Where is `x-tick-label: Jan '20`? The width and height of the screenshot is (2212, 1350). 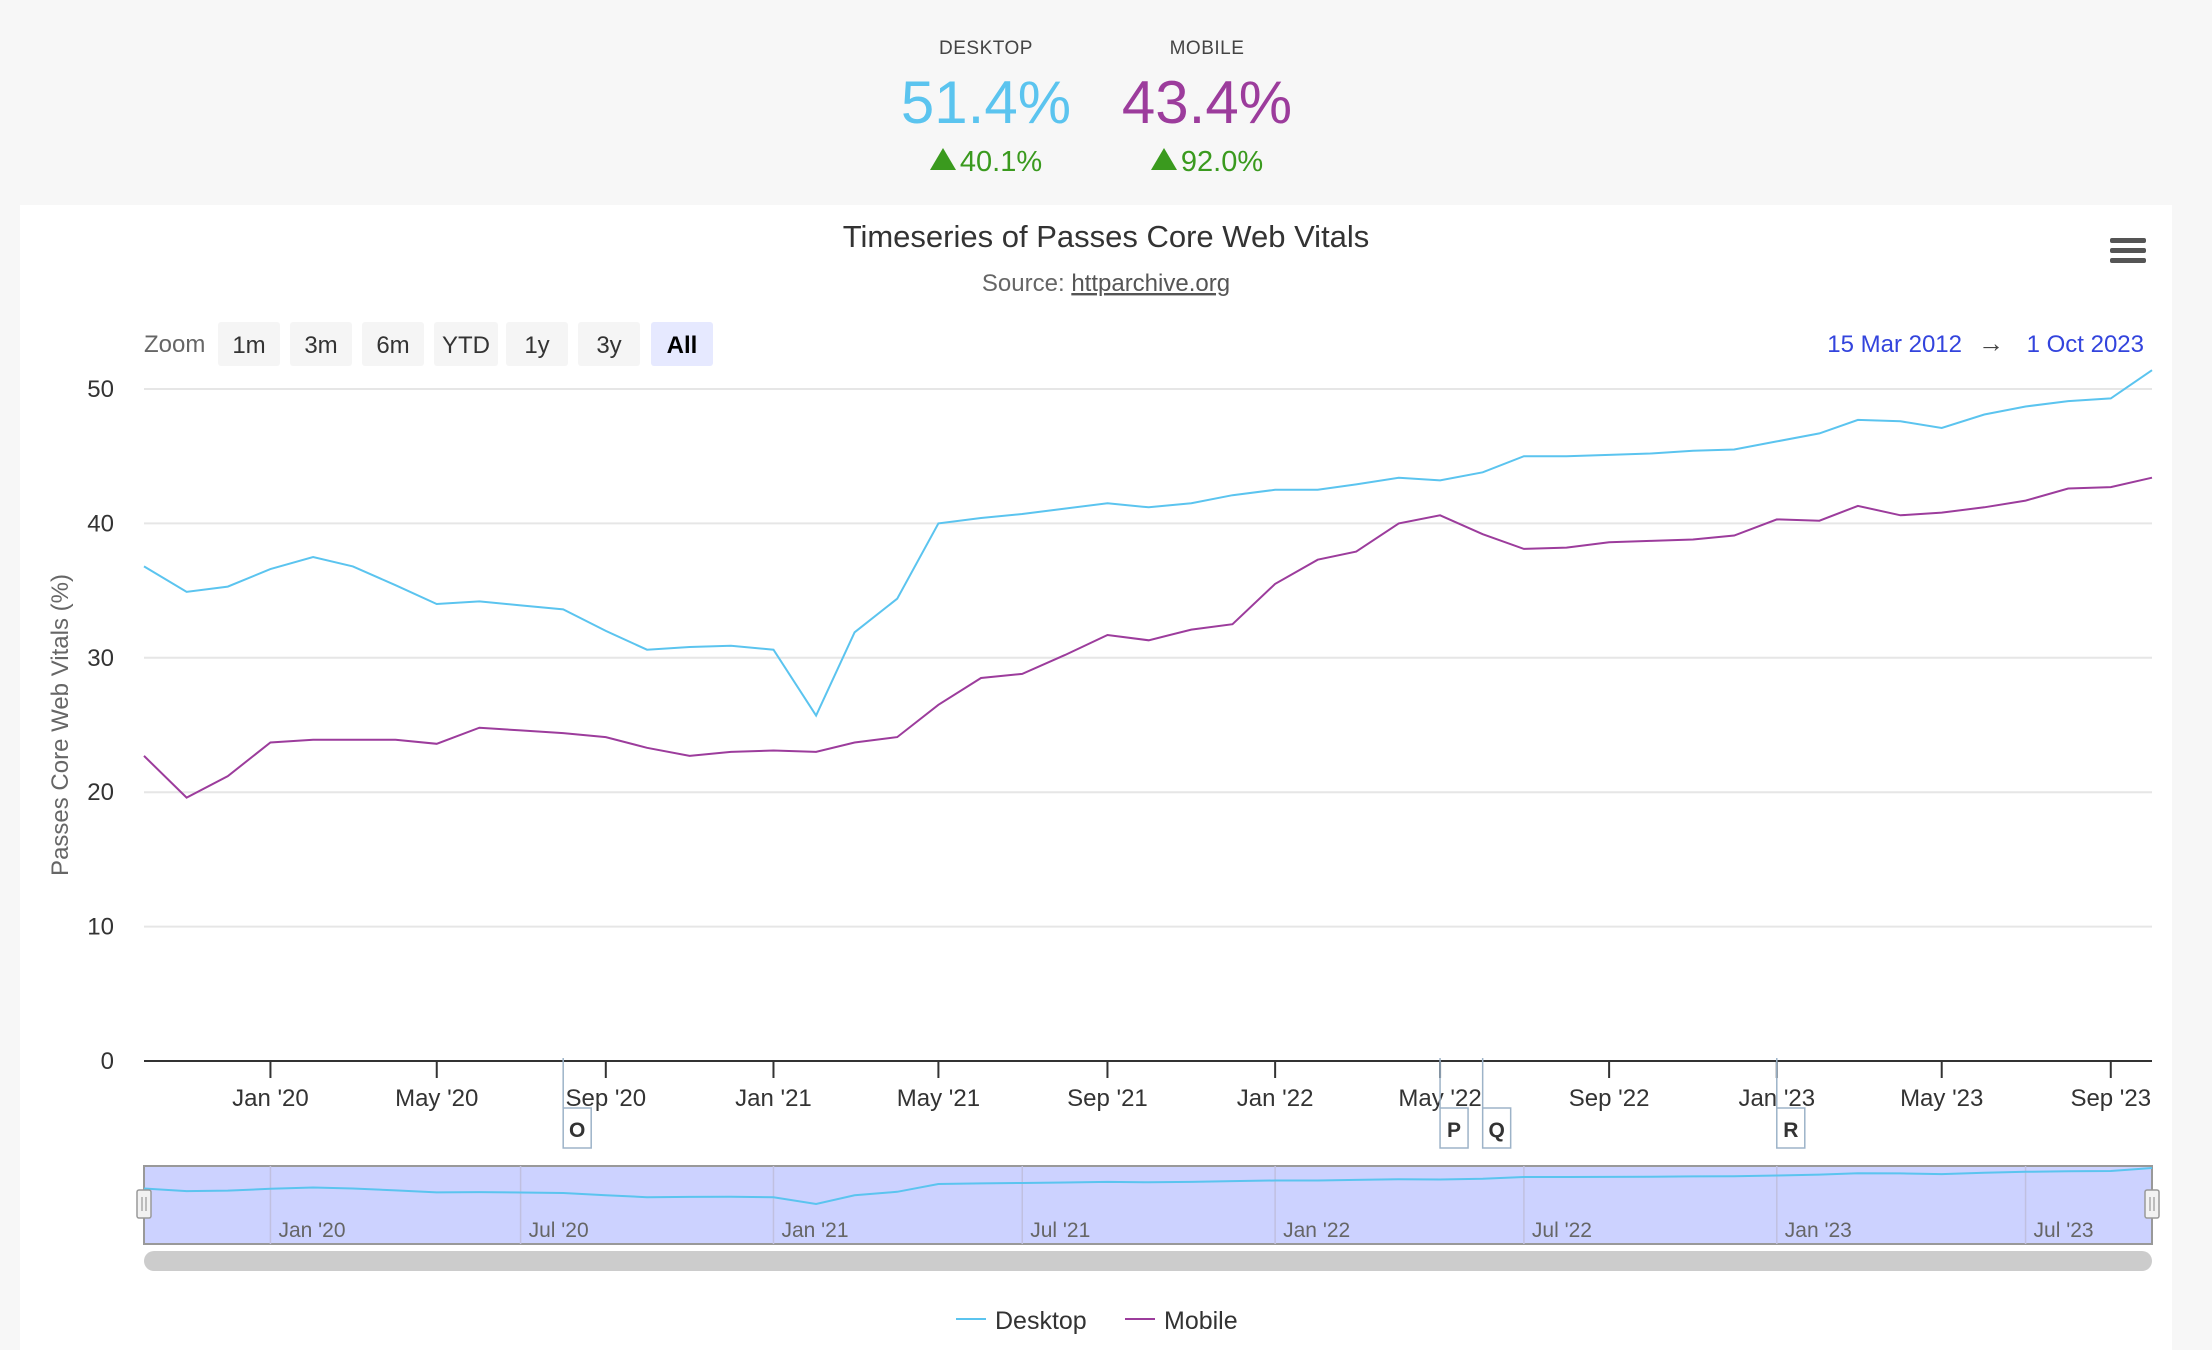
x-tick-label: Jan '20 is located at coordinates (270, 1098).